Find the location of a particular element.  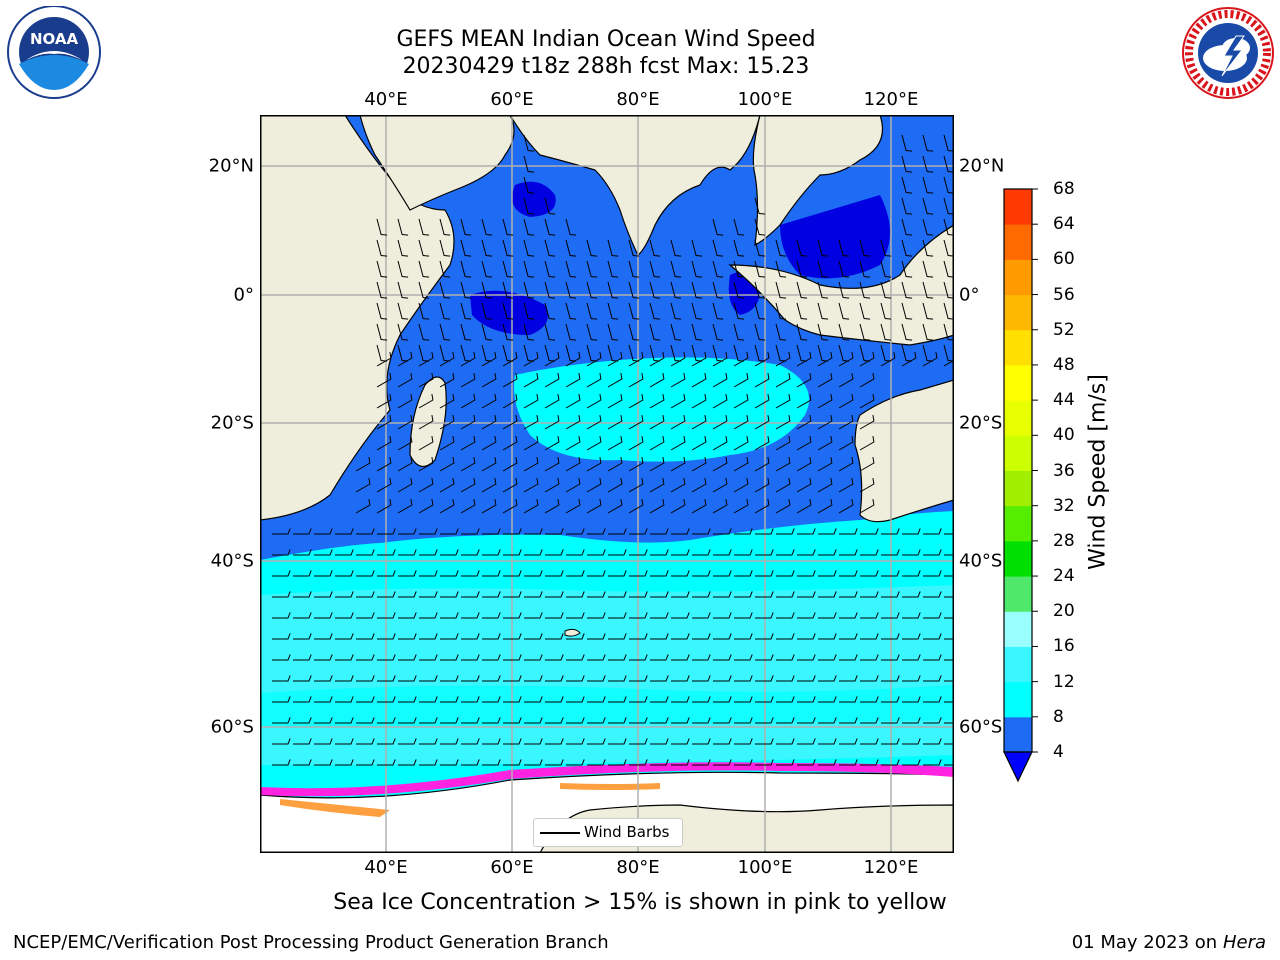

date-stamp: 01 May 2023 on Hera is located at coordinates (1169, 942).